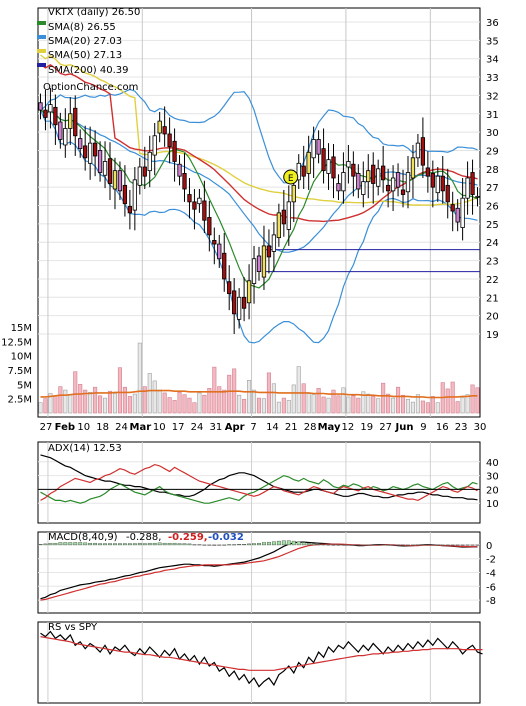 This screenshot has width=526, height=706. What do you see at coordinates (492, 262) in the screenshot?
I see `price-tick-label: 23` at bounding box center [492, 262].